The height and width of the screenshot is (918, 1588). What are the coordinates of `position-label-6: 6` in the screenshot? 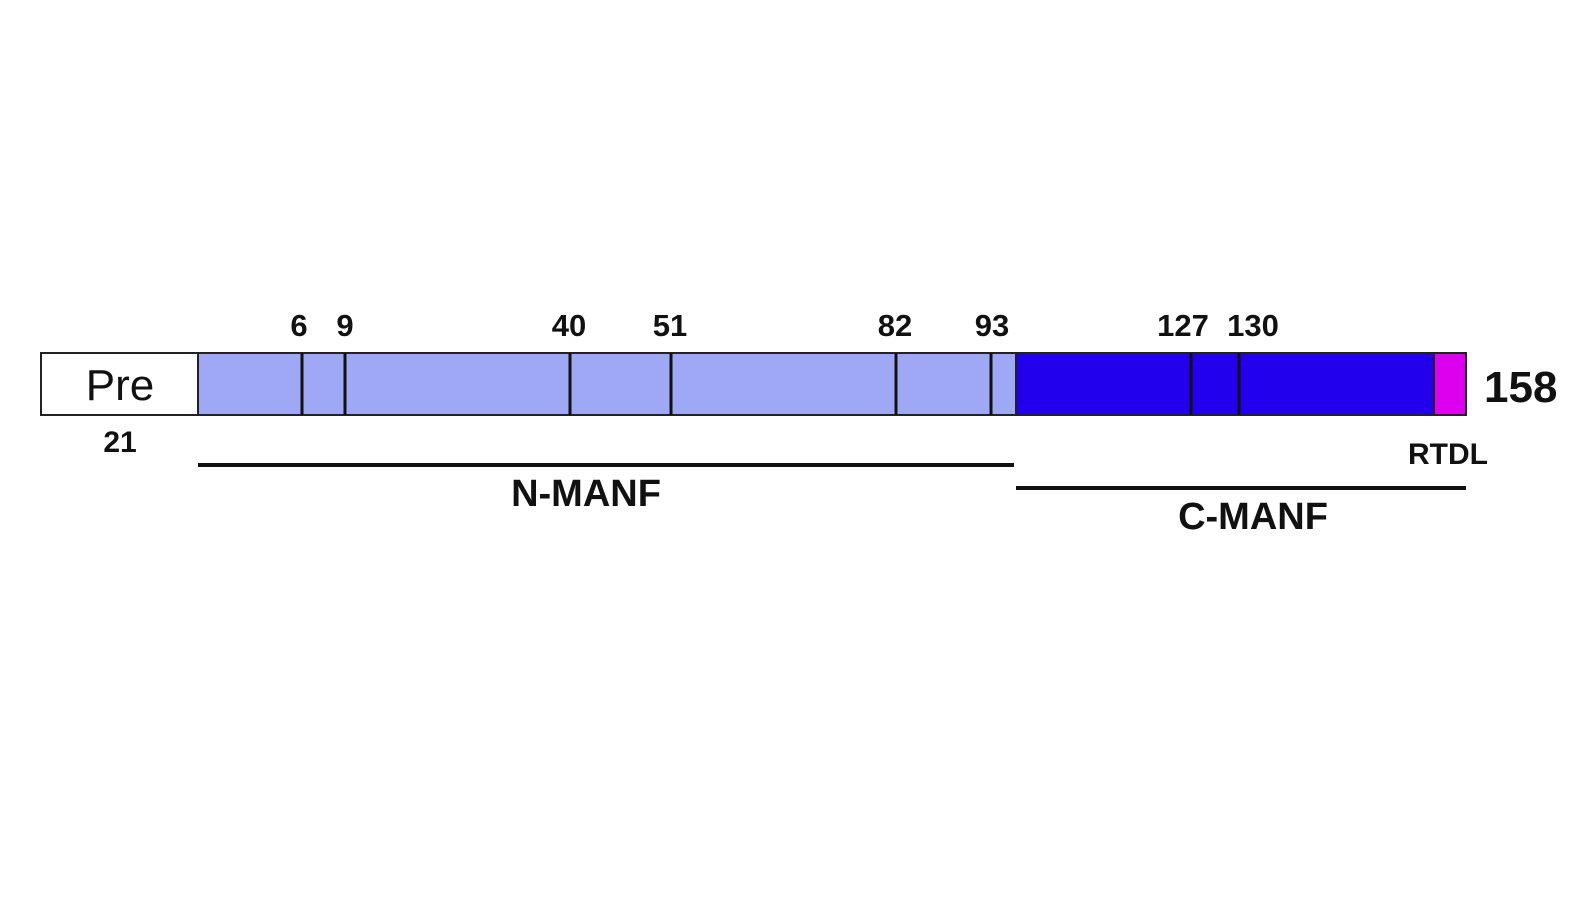 It's located at (299, 325).